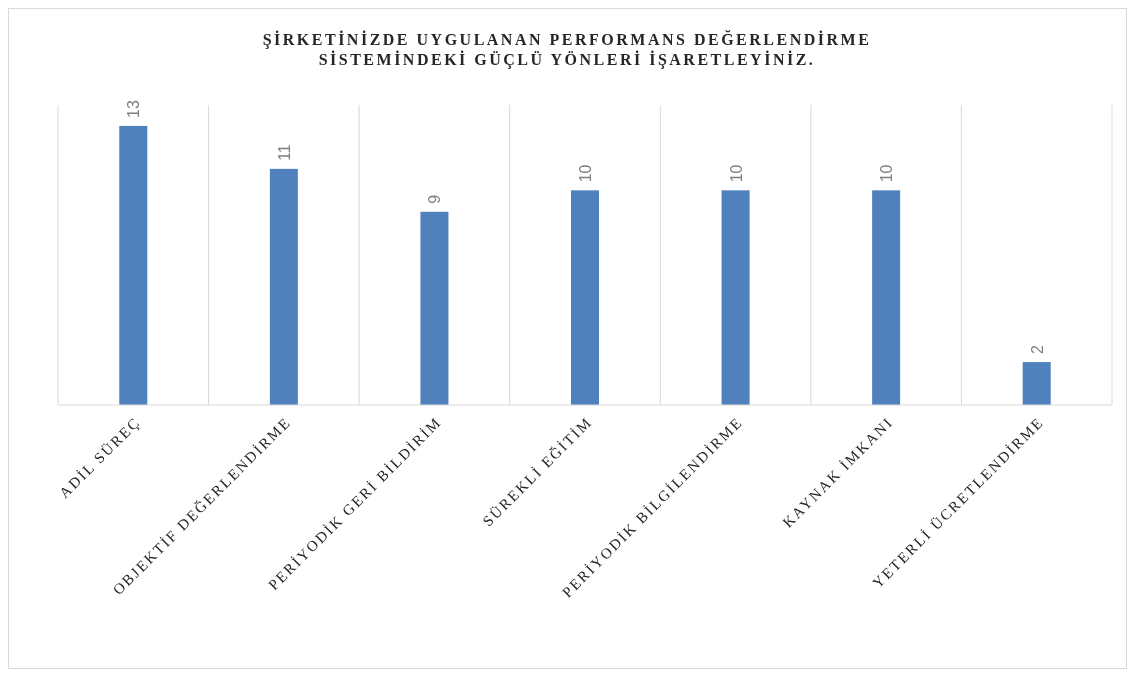 The image size is (1134, 677). I want to click on chart-title: ŞİRKETİNİZDE UYGULANAN PERFORMANS DEĞERLENDİRME SİSTEMİNDEKİ GÜÇLÜ YÖNLERİ İŞARETLEYİNİZ., so click(567, 49).